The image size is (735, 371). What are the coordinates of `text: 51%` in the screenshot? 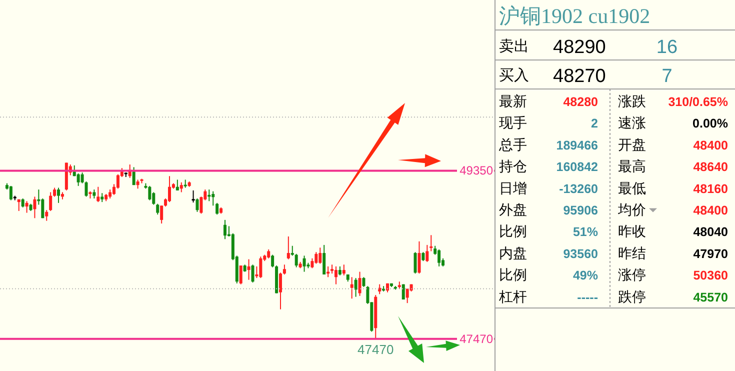 It's located at (585, 232).